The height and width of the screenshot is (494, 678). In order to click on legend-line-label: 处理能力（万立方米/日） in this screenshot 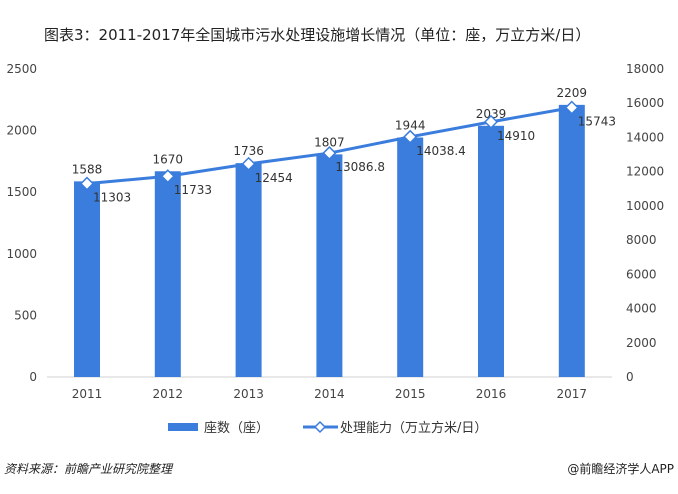, I will do `click(413, 428)`.